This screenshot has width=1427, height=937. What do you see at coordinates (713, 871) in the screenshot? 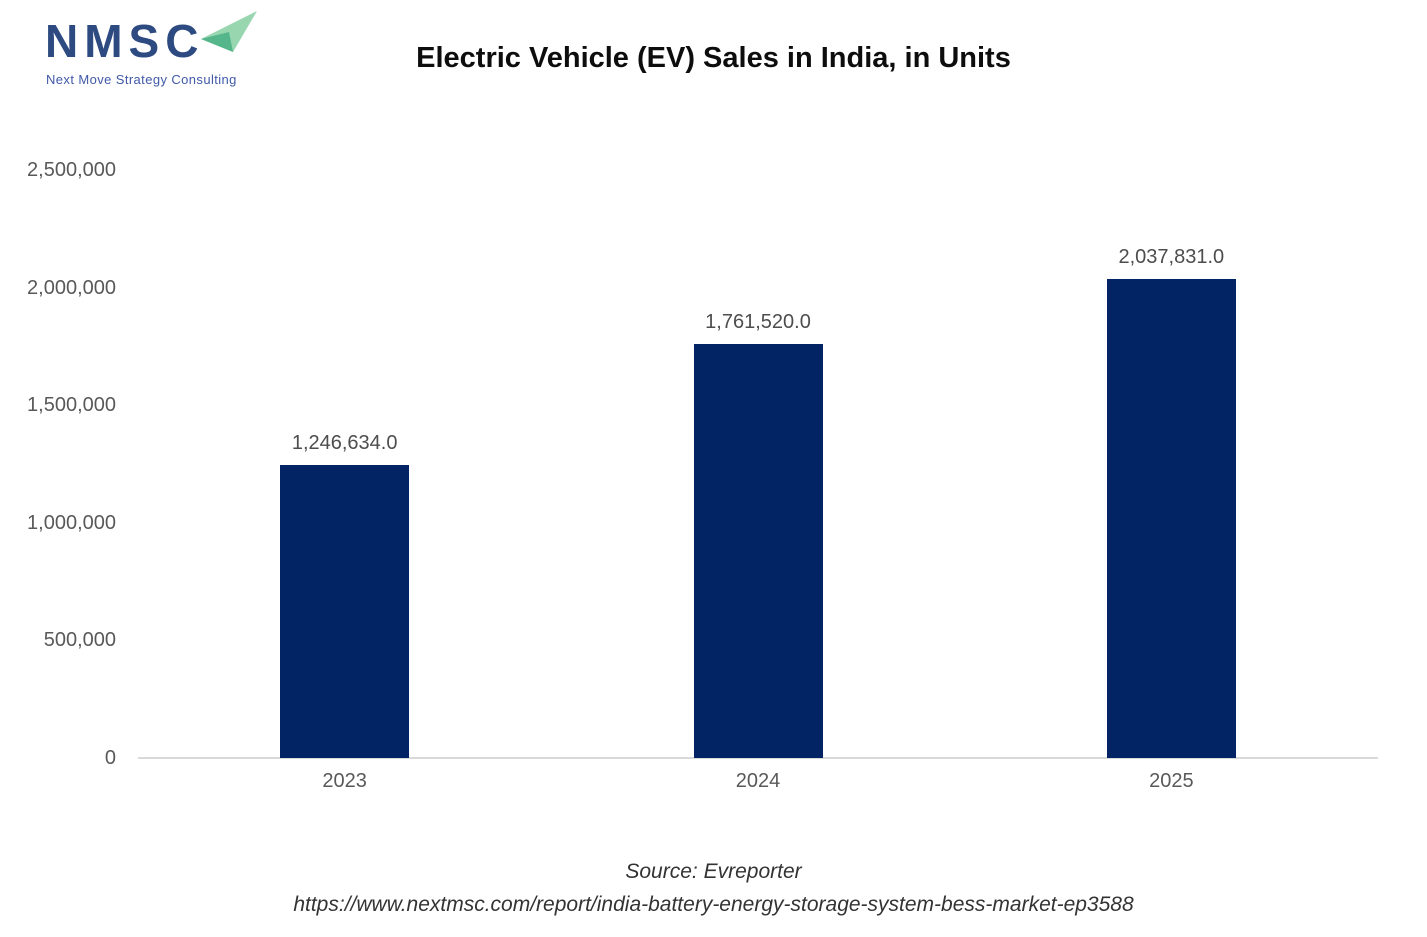
I see `source-text: Source: Evreporter` at bounding box center [713, 871].